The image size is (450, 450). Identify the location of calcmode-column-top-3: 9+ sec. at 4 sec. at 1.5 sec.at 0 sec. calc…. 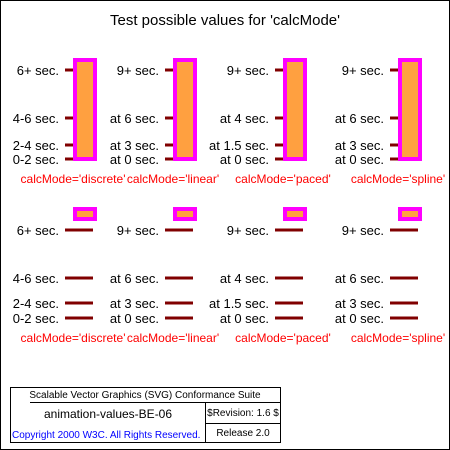
(270, 122).